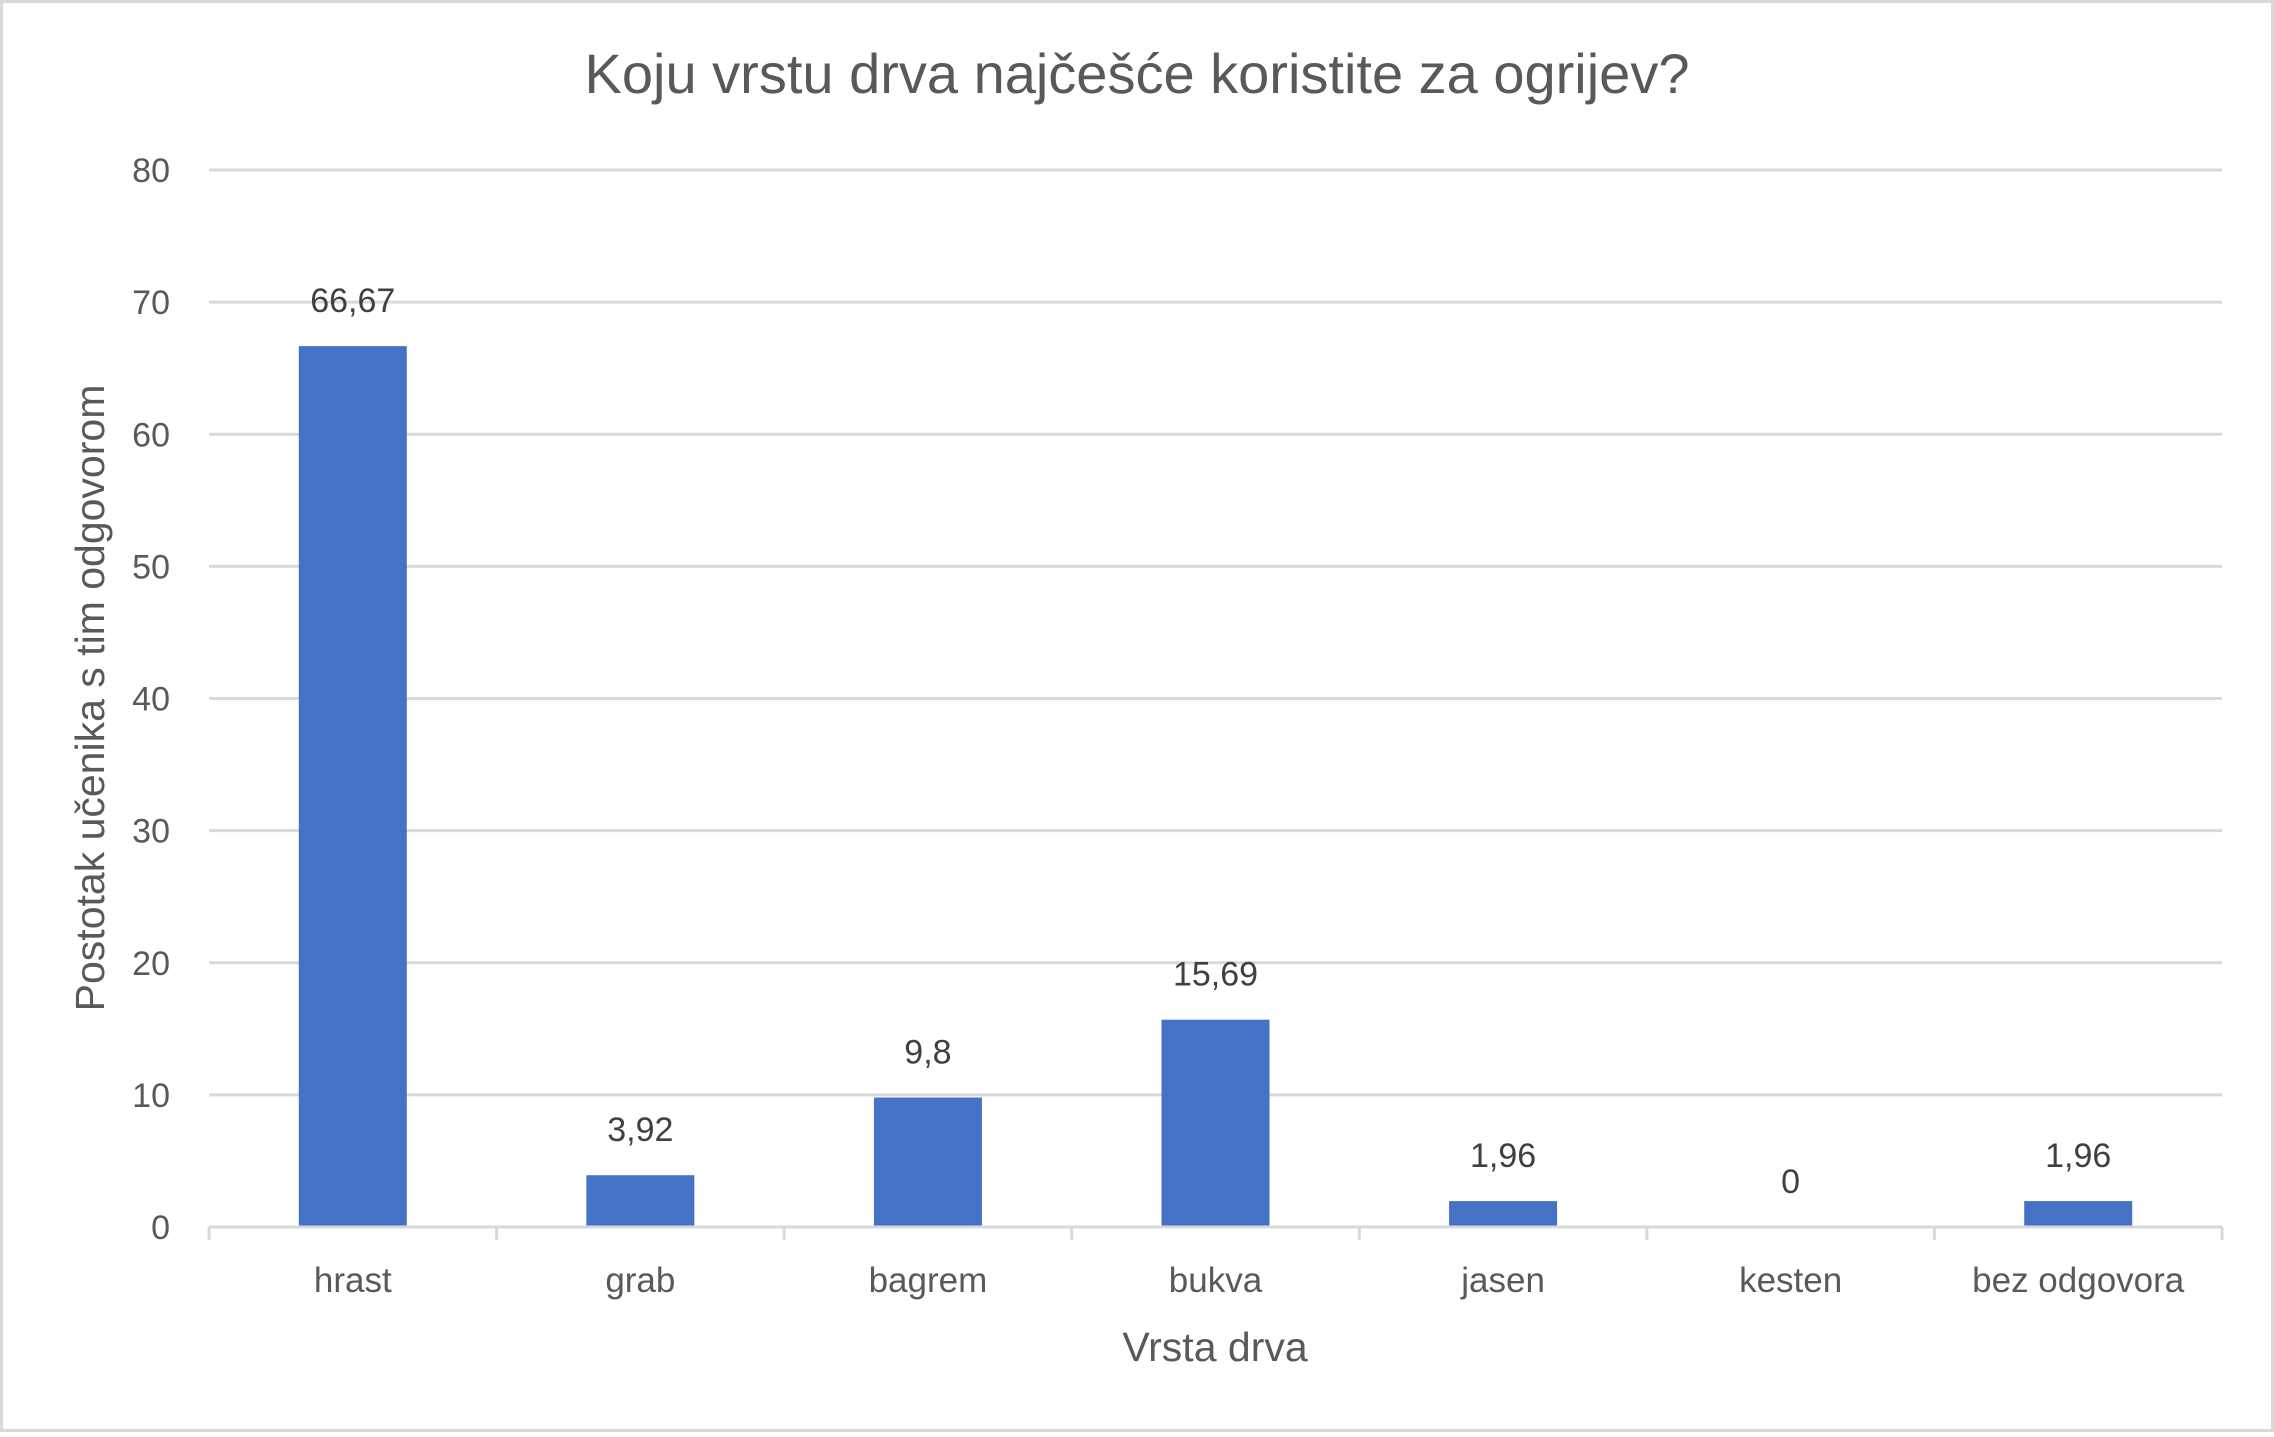 This screenshot has height=1437, width=2274. Describe the element at coordinates (1502, 1280) in the screenshot. I see `x-category-label: jasen` at that location.